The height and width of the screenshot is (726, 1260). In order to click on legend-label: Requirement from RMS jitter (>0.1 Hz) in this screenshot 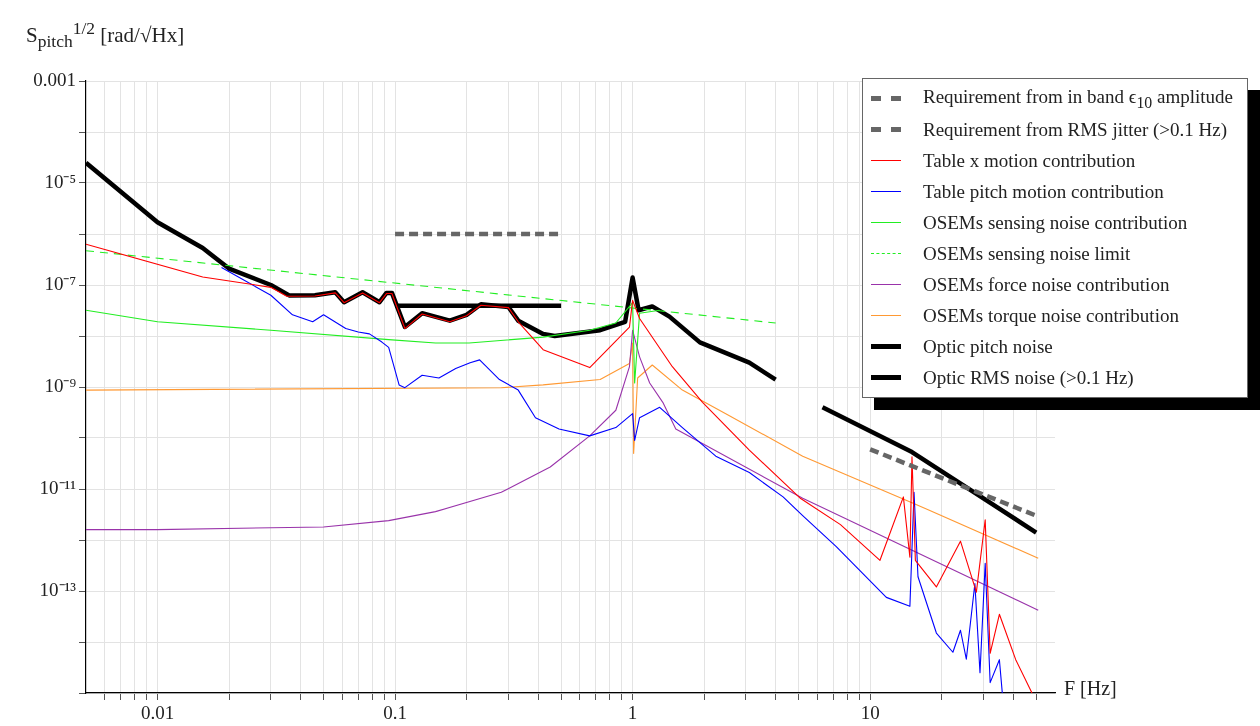, I will do `click(1075, 129)`.